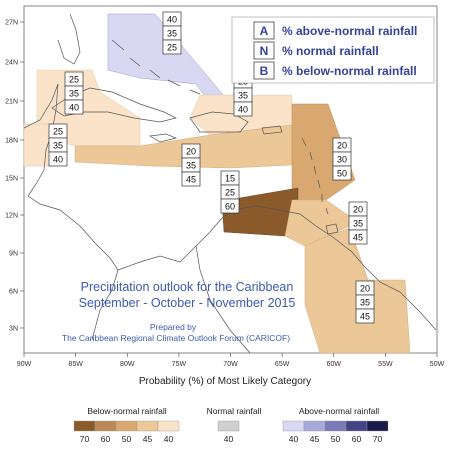  I want to click on legend-above-tick-label: 45, so click(315, 439).